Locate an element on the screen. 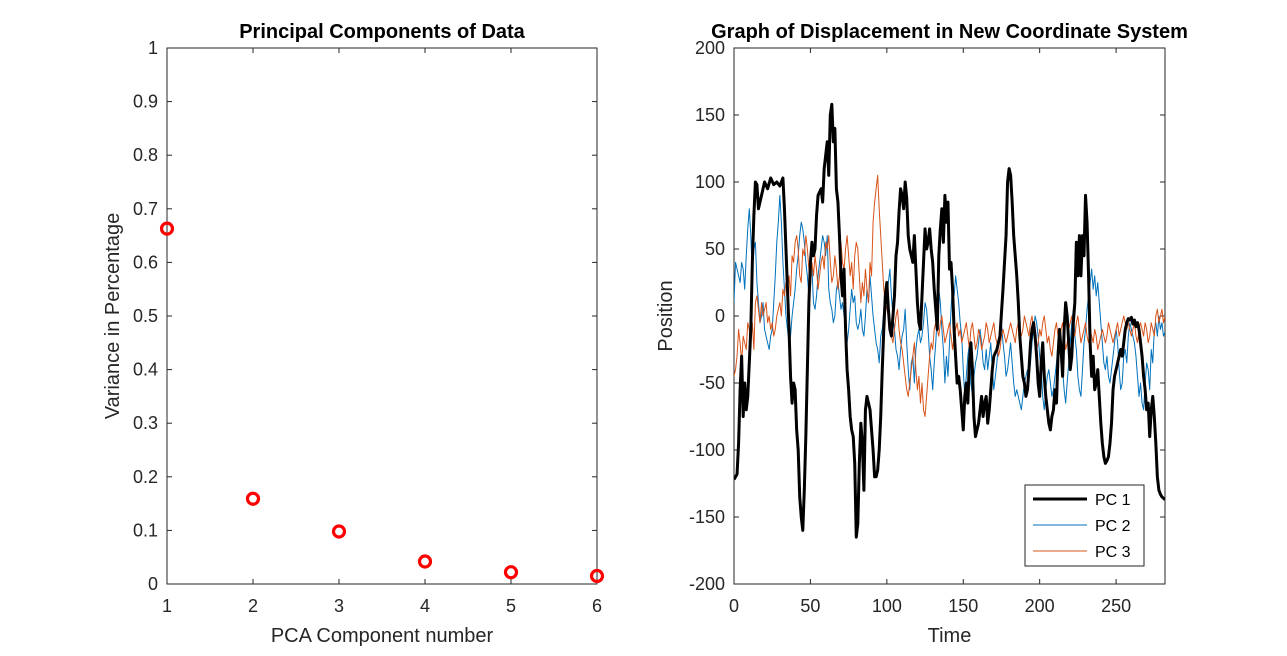 The image size is (1287, 656). chart-1-y-tick-label: 0 is located at coordinates (720, 316).